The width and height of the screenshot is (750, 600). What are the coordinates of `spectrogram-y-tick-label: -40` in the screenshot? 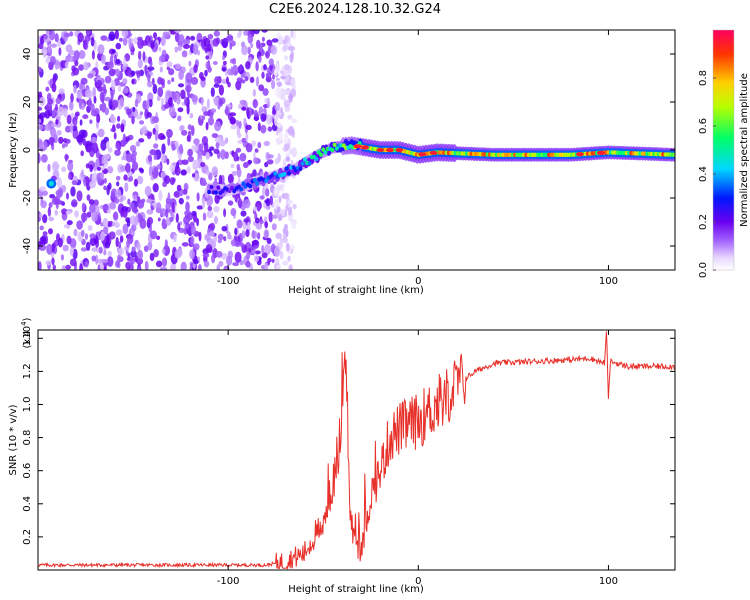 It's located at (27, 246).